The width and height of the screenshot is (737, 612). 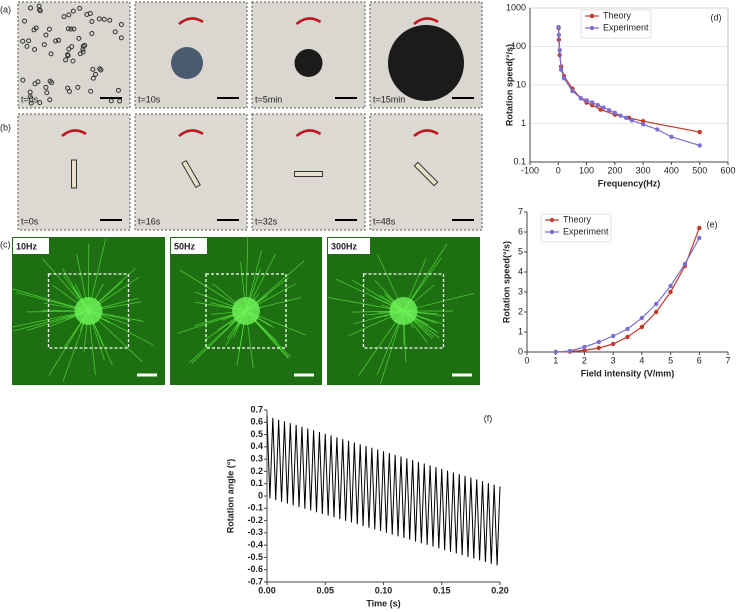 What do you see at coordinates (699, 360) in the screenshot?
I see `x-tick-label: 6` at bounding box center [699, 360].